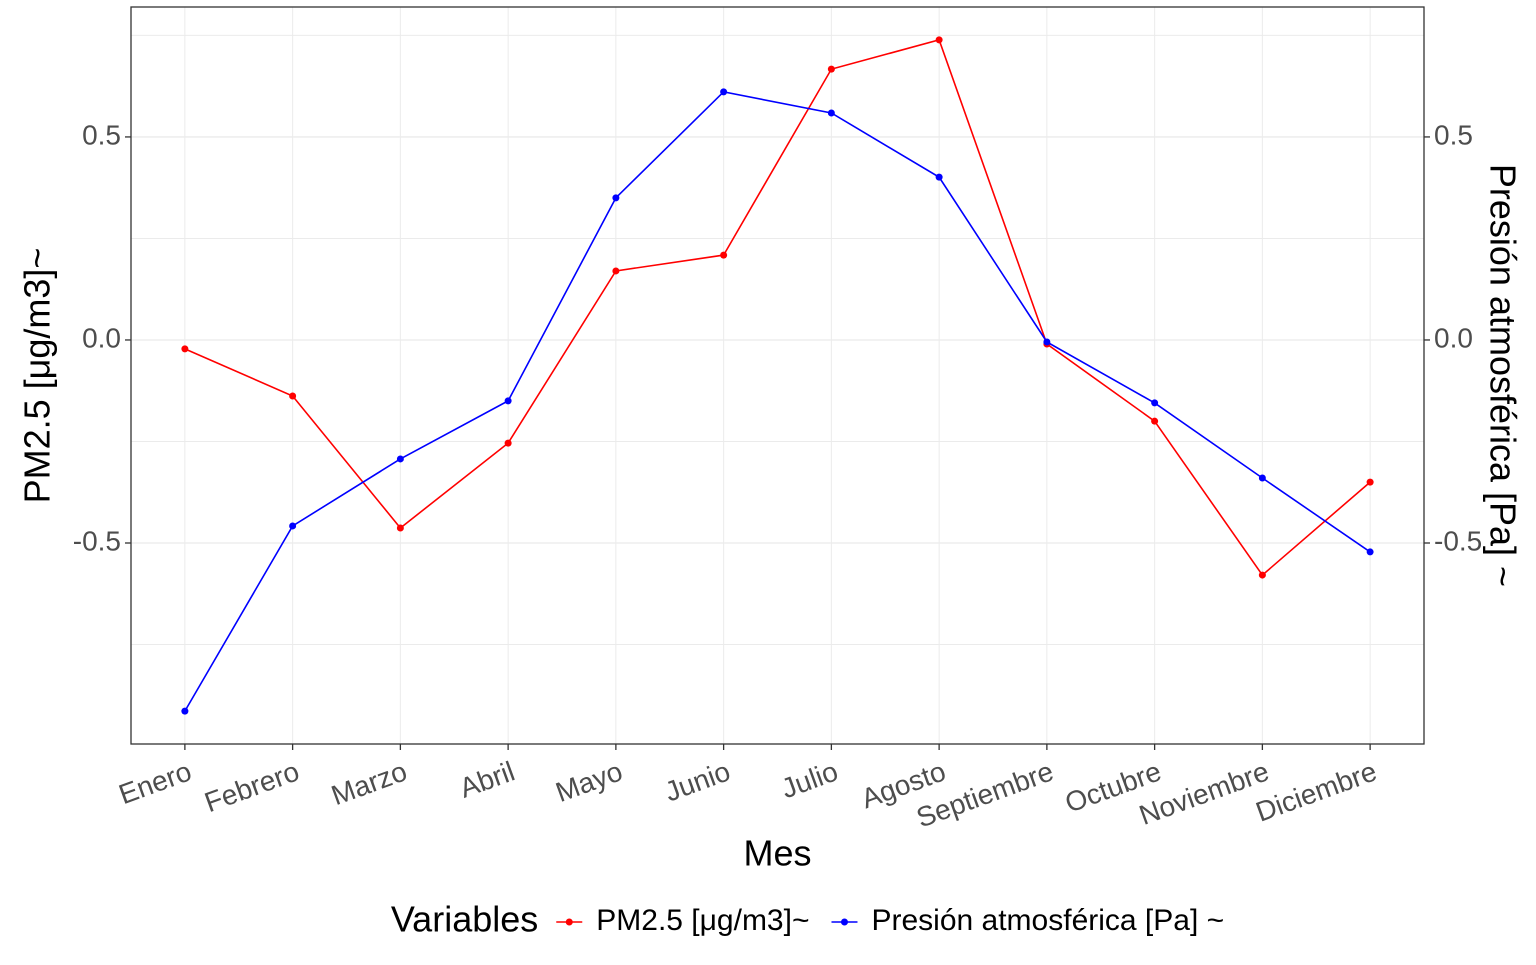 The height and width of the screenshot is (965, 1536). Describe the element at coordinates (1458, 540) in the screenshot. I see `y2-tick-label: -0.5` at that location.